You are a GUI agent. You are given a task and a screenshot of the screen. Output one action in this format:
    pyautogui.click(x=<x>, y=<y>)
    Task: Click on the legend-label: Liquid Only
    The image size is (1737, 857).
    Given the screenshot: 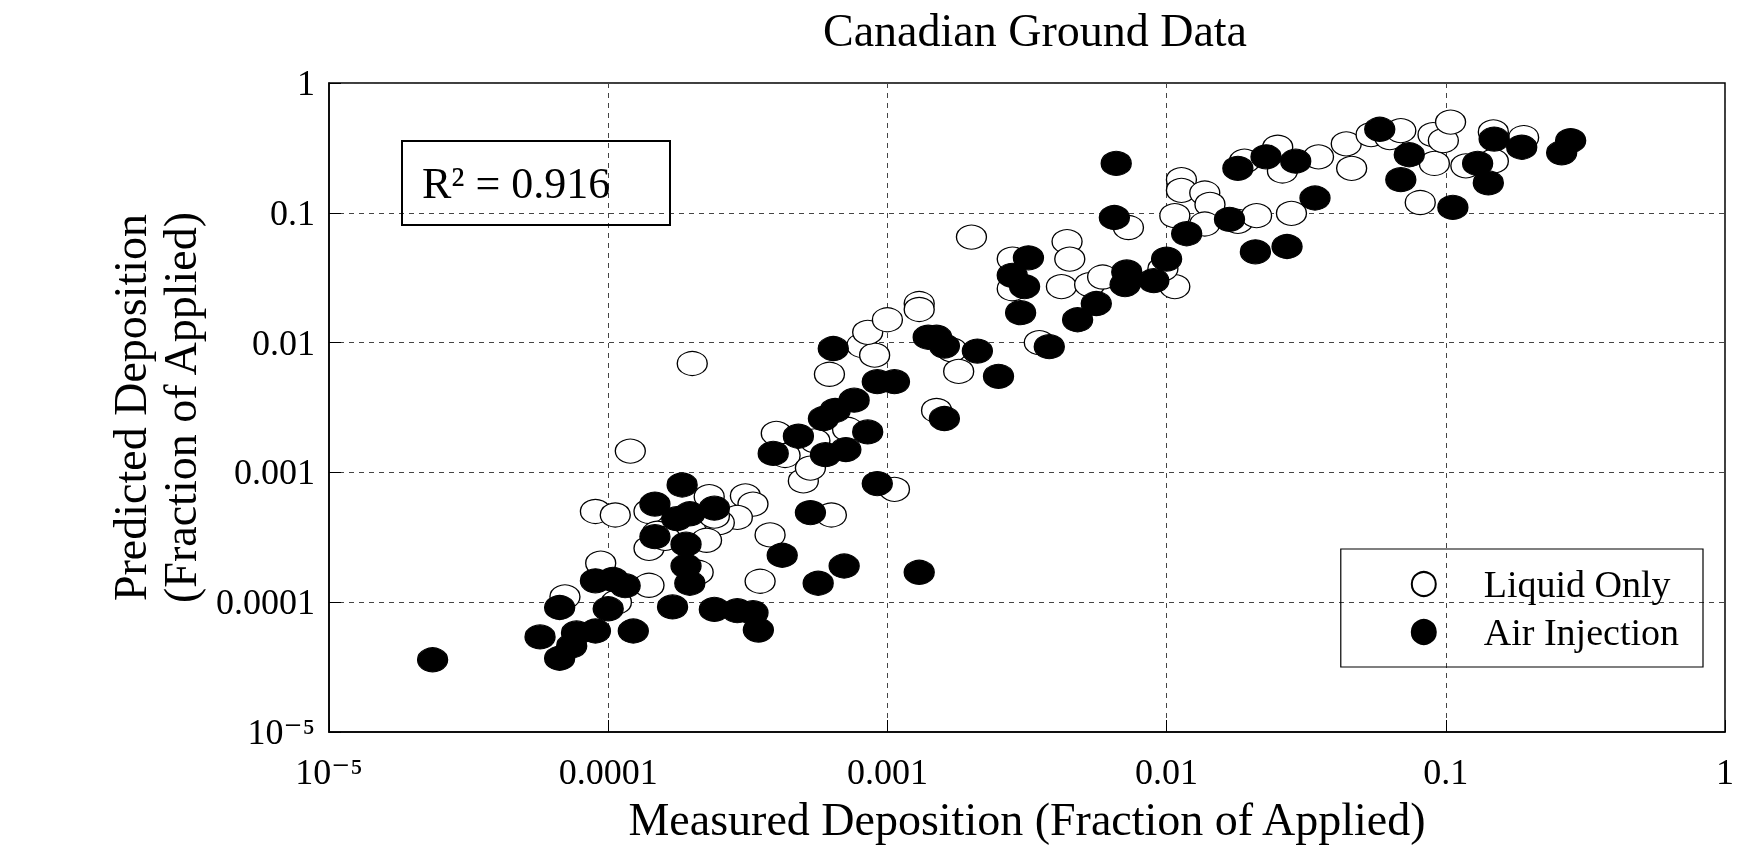 What is the action you would take?
    pyautogui.click(x=1577, y=584)
    